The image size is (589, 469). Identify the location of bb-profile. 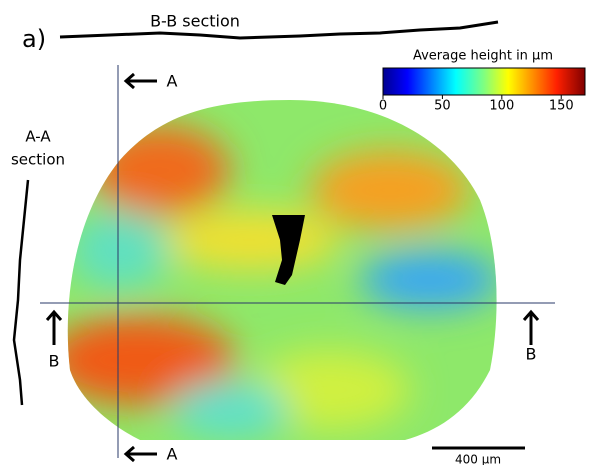
(279, 30).